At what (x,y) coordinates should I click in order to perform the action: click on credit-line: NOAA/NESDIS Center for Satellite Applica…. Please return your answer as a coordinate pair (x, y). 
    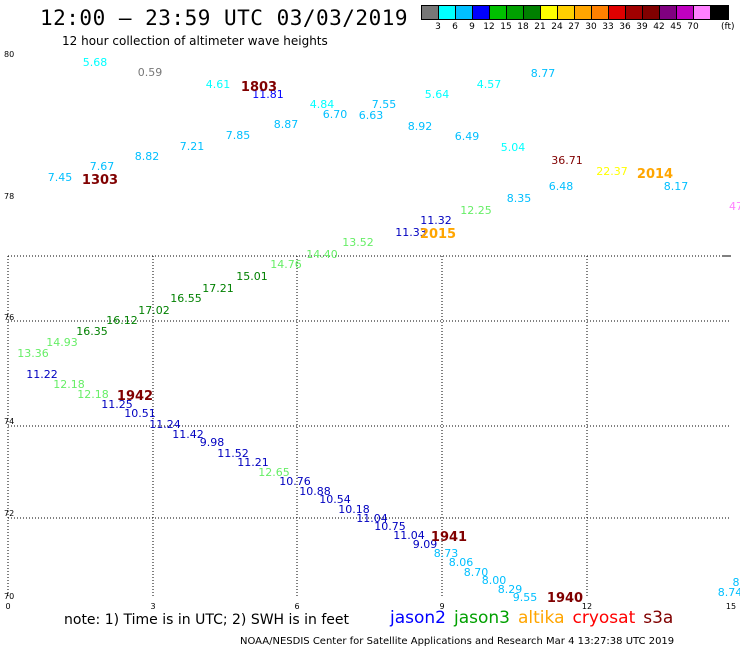
    Looking at the image, I should click on (457, 641).